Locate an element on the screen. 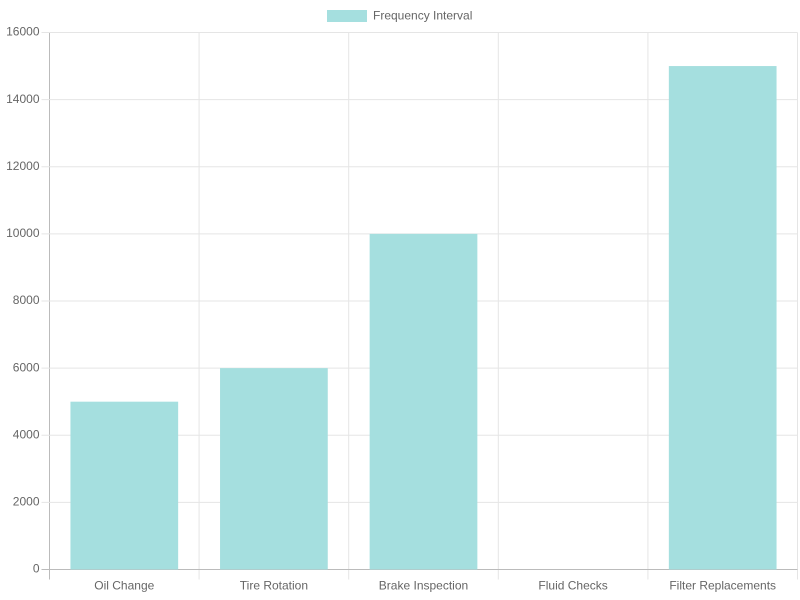  y-tick-label: 16000 is located at coordinates (23, 32).